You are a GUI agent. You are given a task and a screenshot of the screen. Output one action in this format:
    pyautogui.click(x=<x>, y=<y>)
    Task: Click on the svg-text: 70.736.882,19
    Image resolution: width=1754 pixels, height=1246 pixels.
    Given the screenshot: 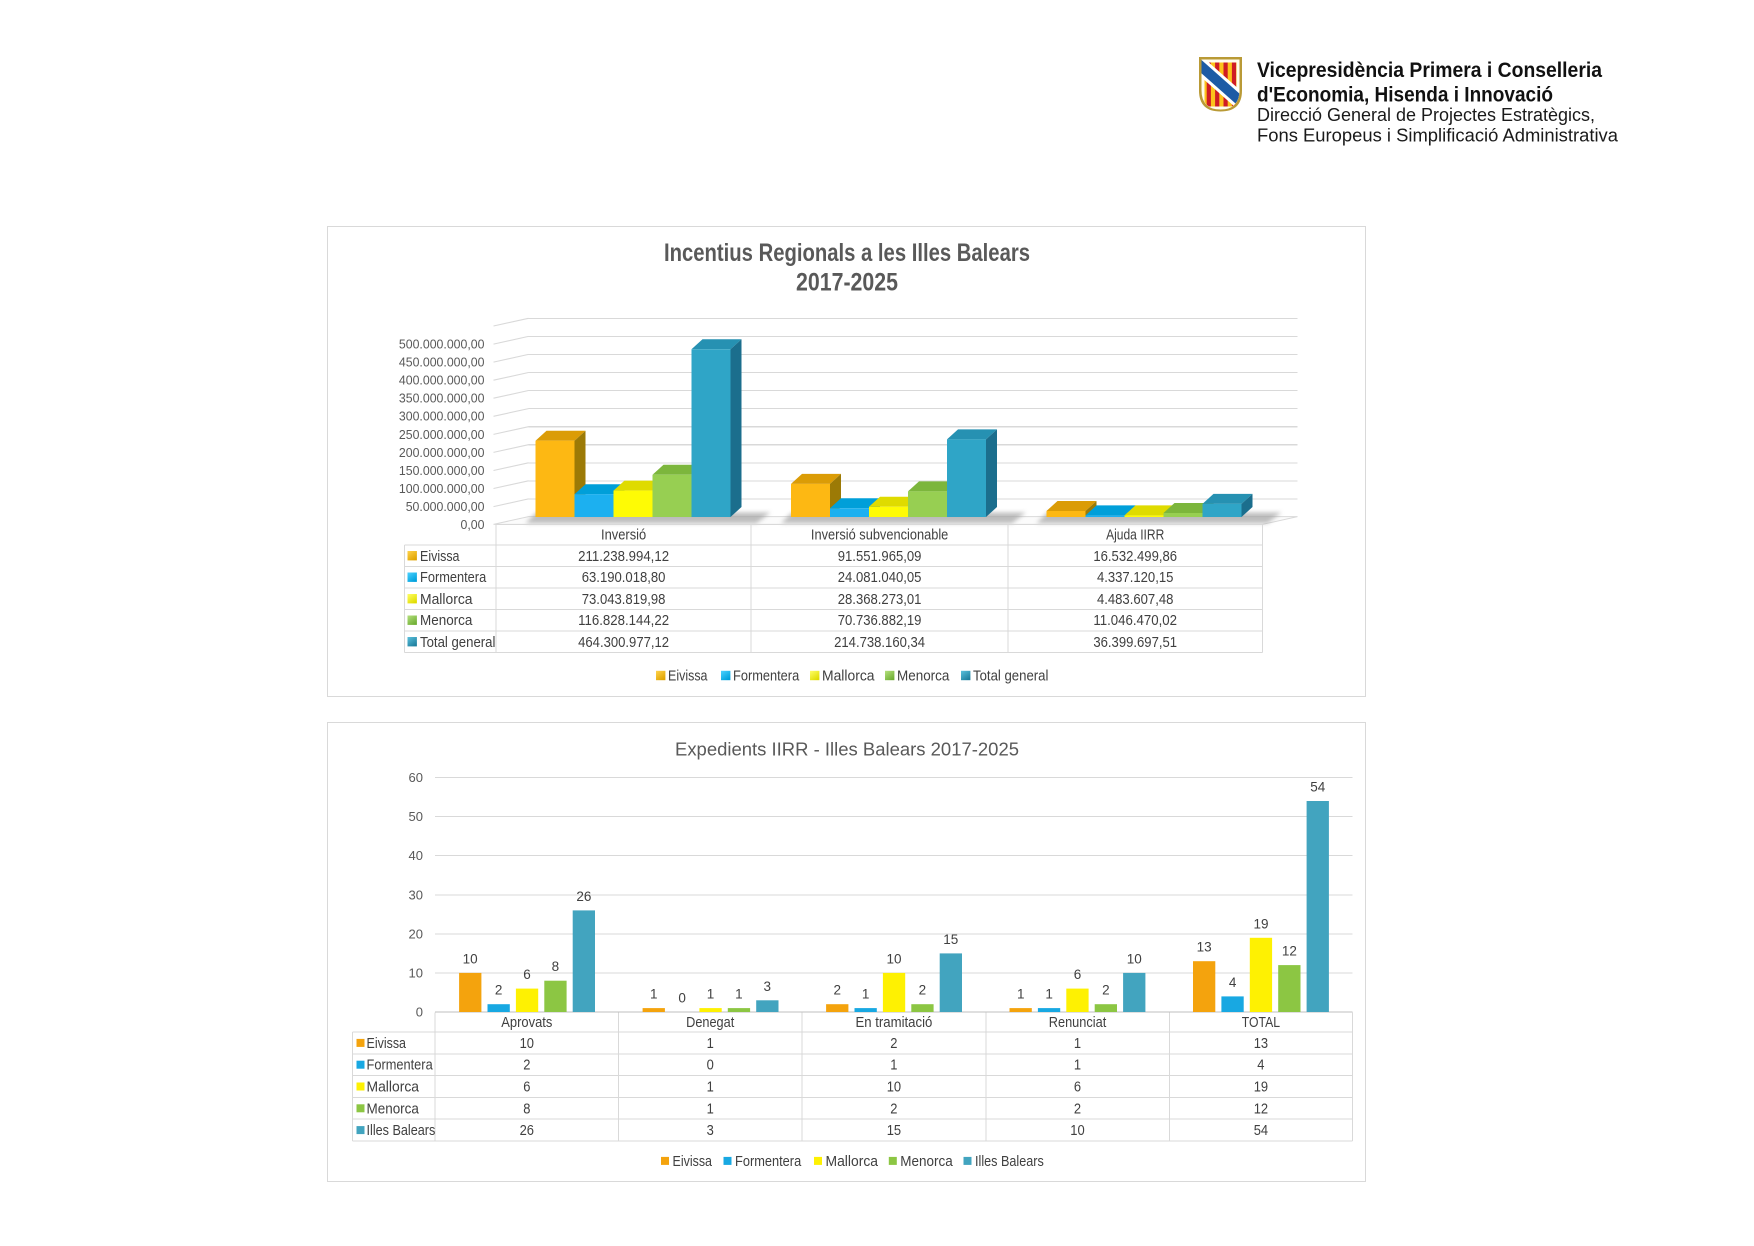 What is the action you would take?
    pyautogui.click(x=880, y=621)
    